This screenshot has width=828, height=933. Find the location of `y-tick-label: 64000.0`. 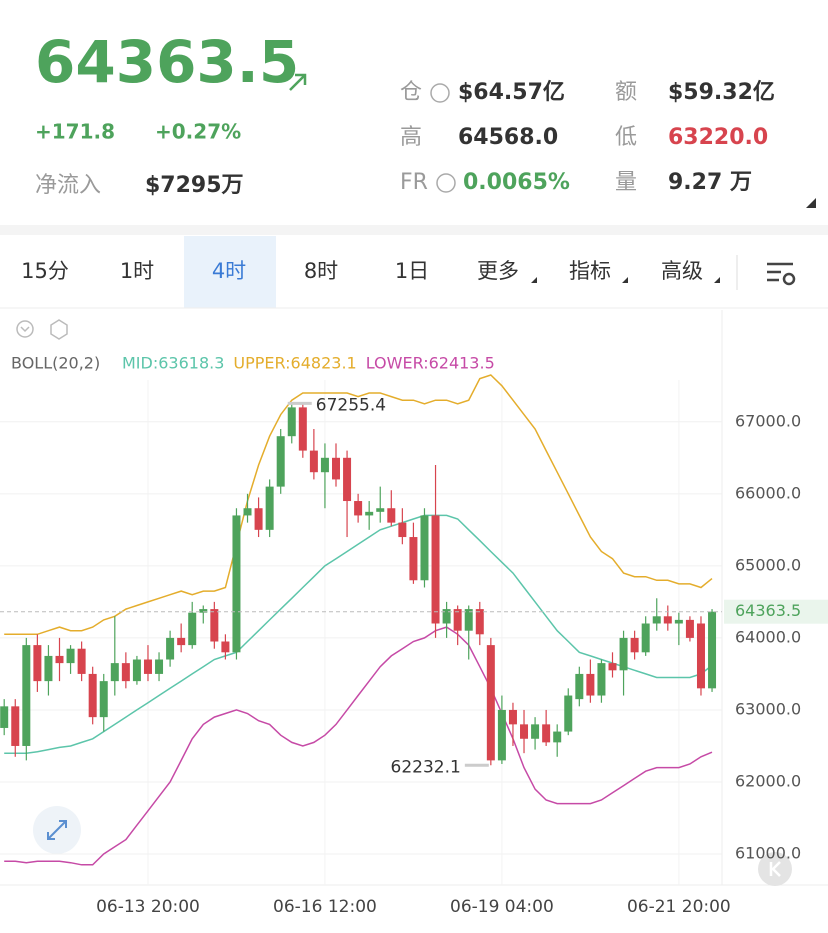

y-tick-label: 64000.0 is located at coordinates (768, 636).